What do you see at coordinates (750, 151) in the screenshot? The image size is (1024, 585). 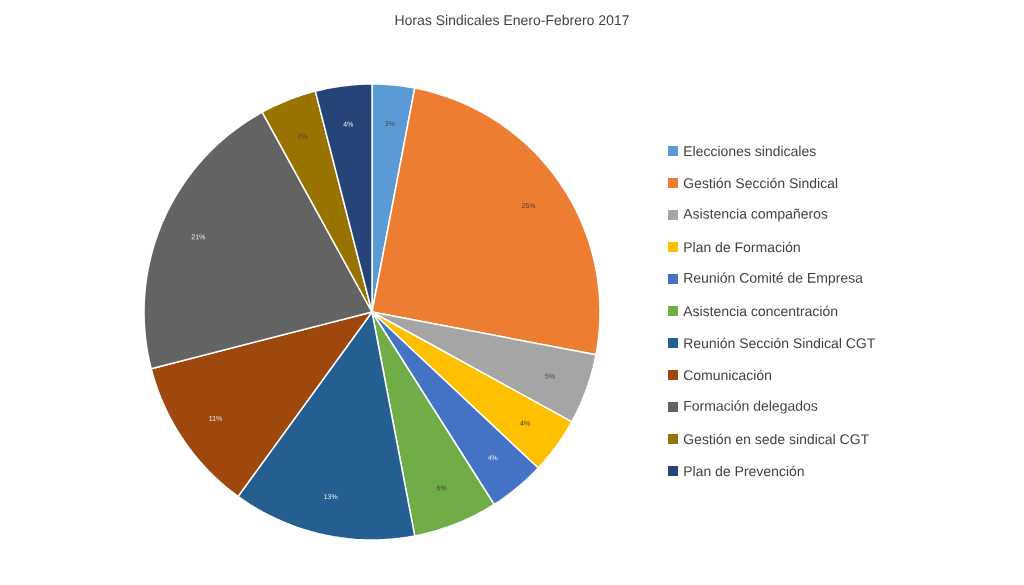 I see `legend-label: Elecciones sindicales` at bounding box center [750, 151].